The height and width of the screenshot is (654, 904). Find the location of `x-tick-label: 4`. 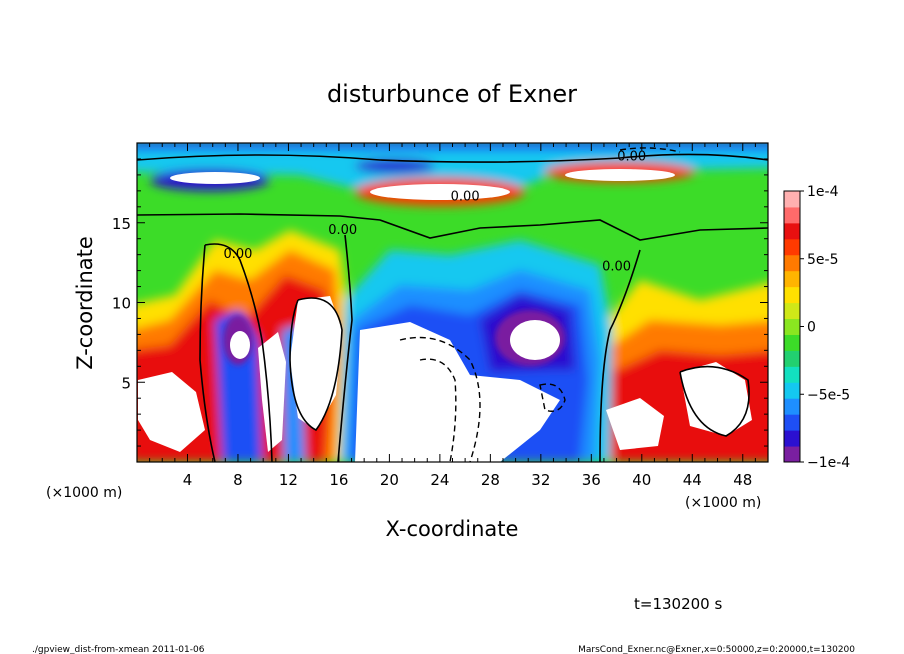

x-tick-label: 4 is located at coordinates (188, 480).